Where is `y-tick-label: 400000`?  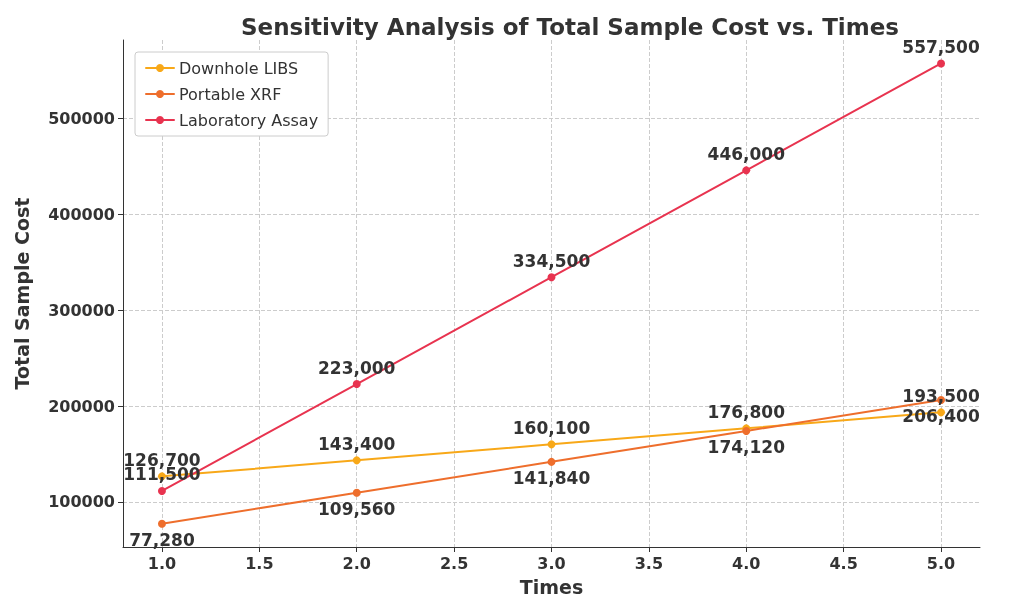
y-tick-label: 400000 is located at coordinates (81, 214).